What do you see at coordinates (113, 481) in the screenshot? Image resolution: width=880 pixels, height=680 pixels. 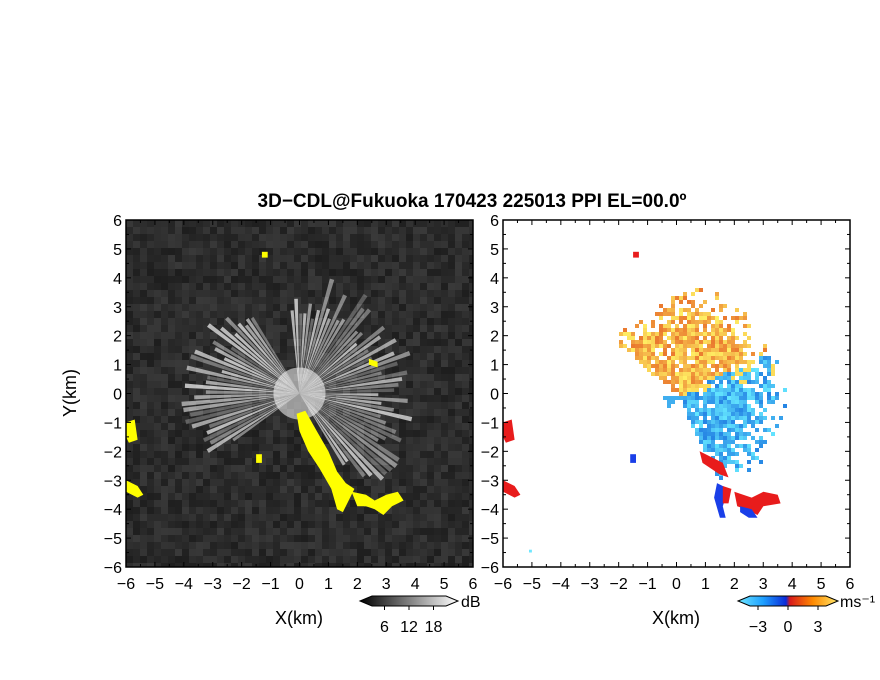 I see `y-tick-label: −3` at bounding box center [113, 481].